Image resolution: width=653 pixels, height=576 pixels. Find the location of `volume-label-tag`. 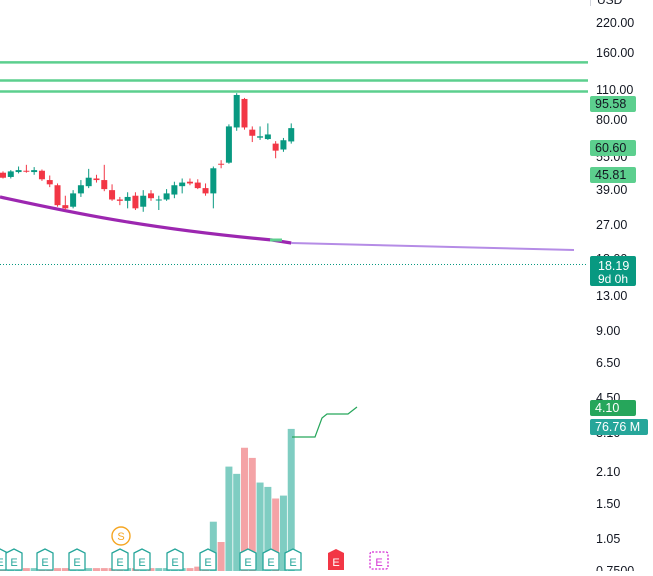

volume-label-tag is located at coordinates (619, 427).